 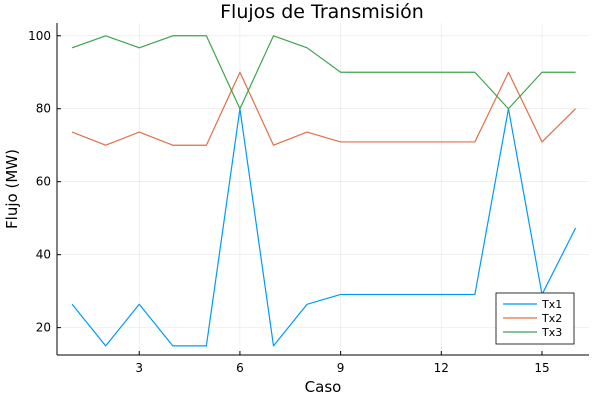 What do you see at coordinates (541, 368) in the screenshot?
I see `x-tick-label: 15` at bounding box center [541, 368].